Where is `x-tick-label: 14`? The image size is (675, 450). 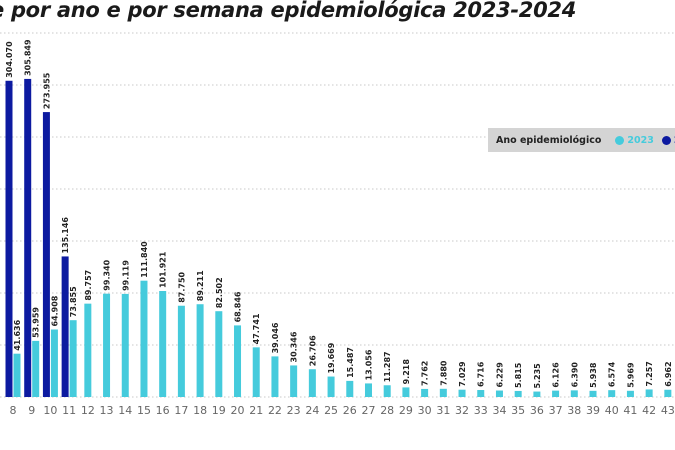
x-tick-label: 14 is located at coordinates (125, 410).